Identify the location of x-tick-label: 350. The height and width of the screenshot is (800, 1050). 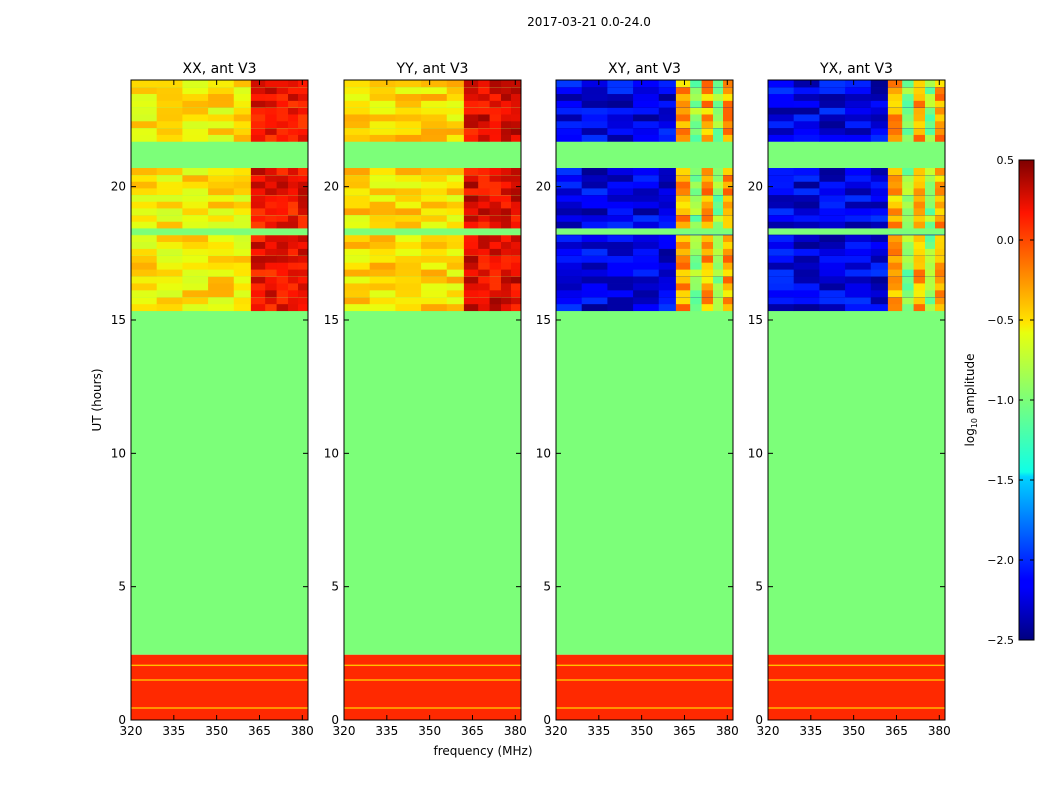
(216, 731).